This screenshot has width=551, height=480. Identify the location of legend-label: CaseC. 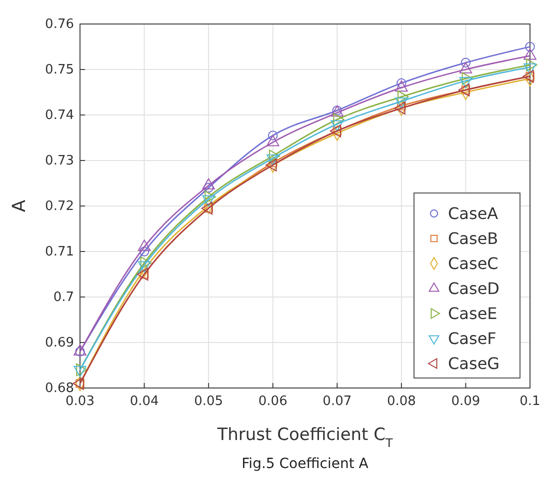
(473, 264).